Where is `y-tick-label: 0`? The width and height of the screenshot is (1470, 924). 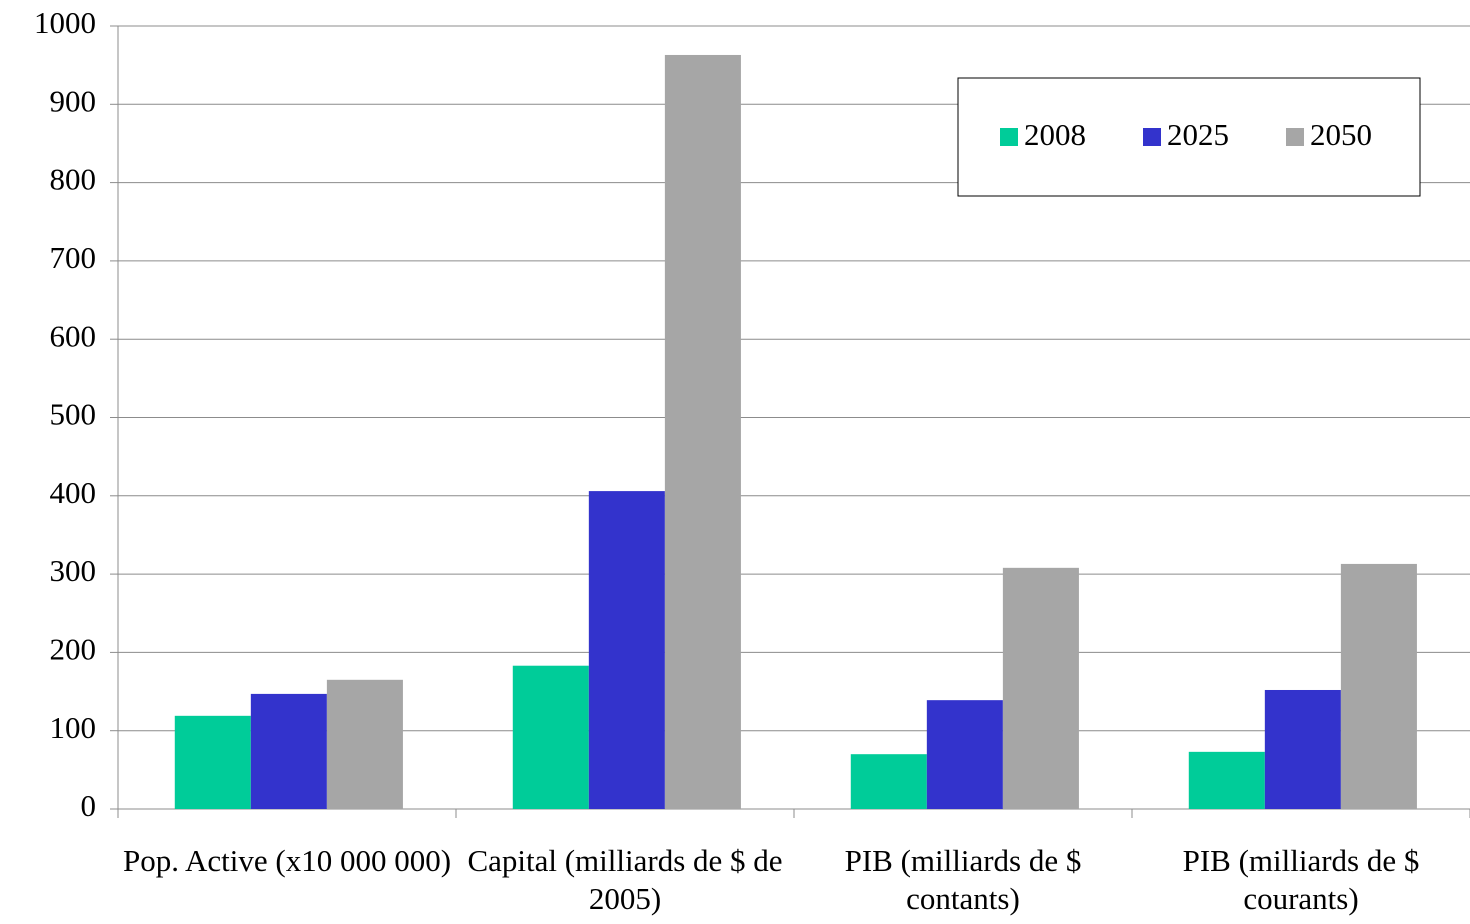 y-tick-label: 0 is located at coordinates (89, 805).